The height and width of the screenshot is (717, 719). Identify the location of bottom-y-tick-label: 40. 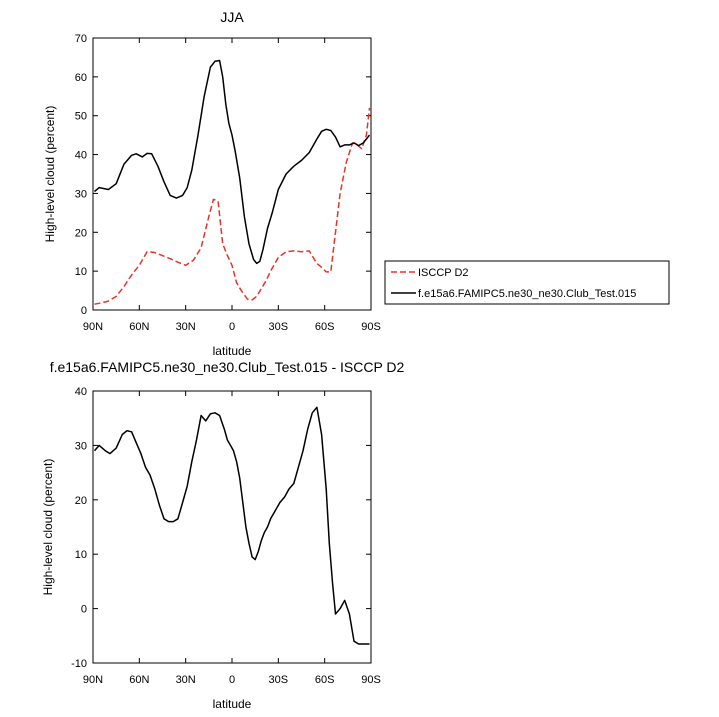
(81, 392).